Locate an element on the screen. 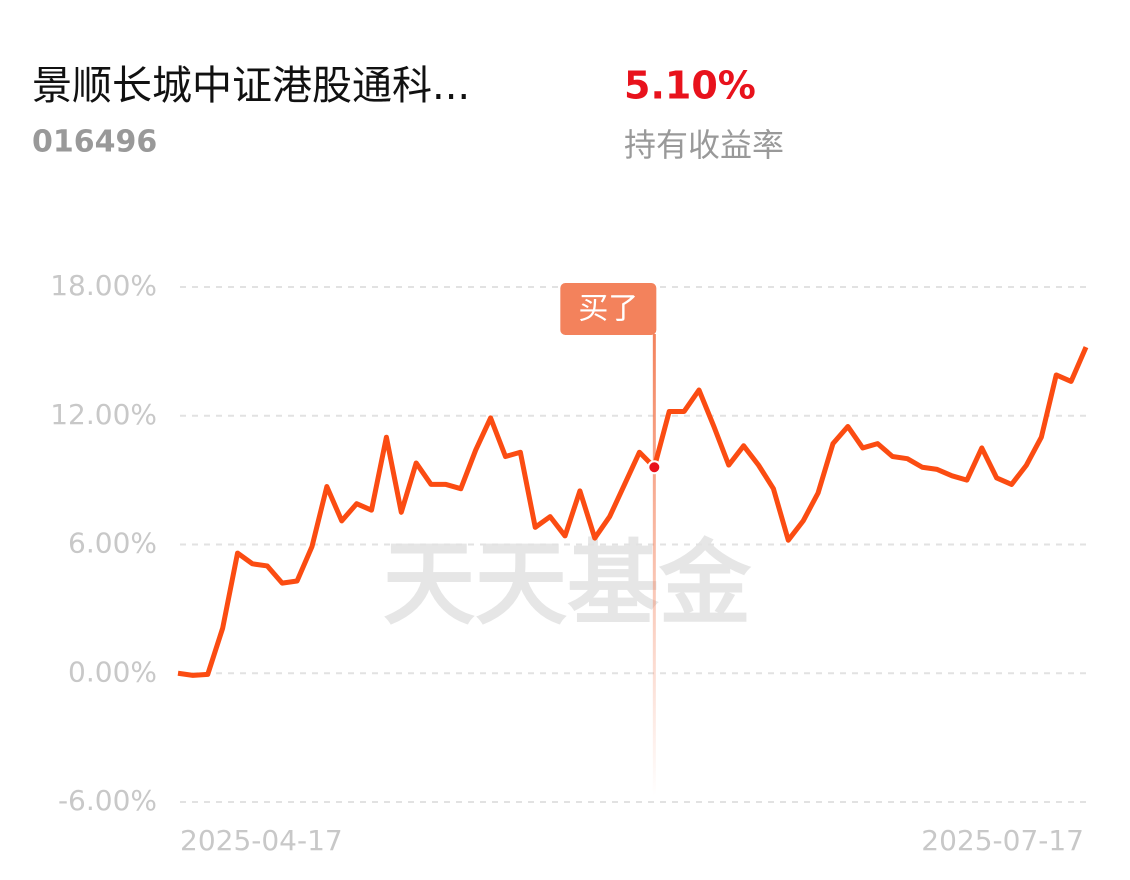 The height and width of the screenshot is (880, 1130). watermark: 天天基金 is located at coordinates (567, 584).